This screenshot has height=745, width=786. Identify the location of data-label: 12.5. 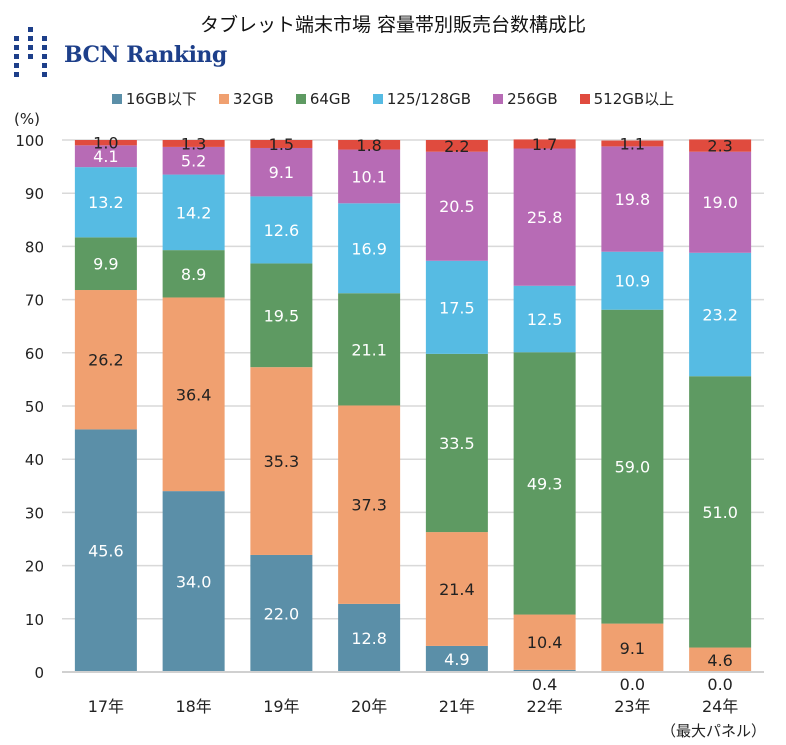
(545, 319).